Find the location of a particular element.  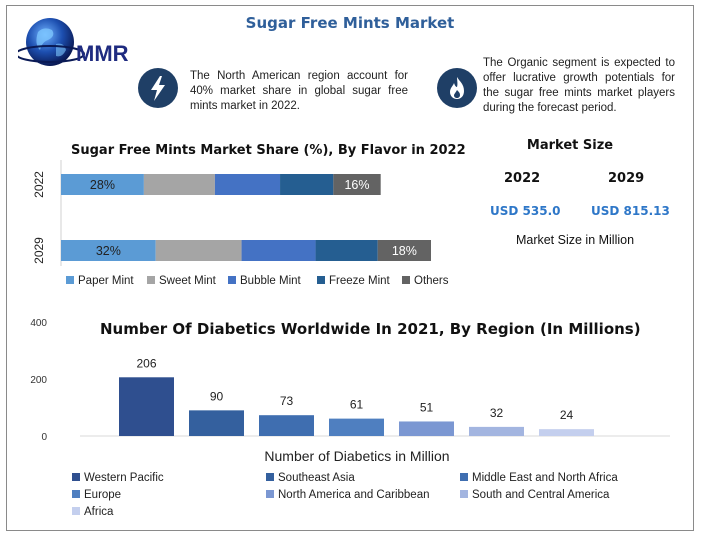

stack-value-label: 16% is located at coordinates (356, 185).